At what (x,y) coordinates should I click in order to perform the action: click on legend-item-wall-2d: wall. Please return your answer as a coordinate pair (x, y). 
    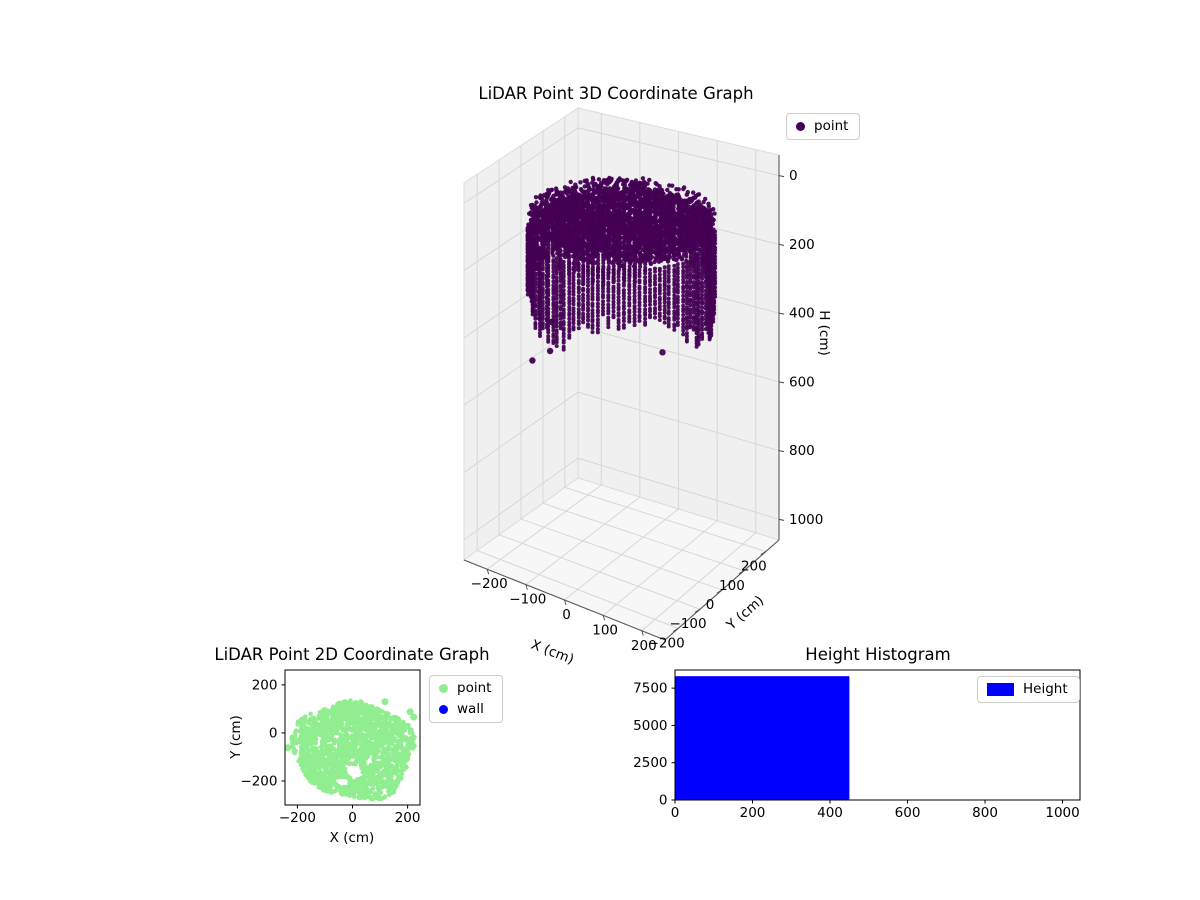
    Looking at the image, I should click on (465, 709).